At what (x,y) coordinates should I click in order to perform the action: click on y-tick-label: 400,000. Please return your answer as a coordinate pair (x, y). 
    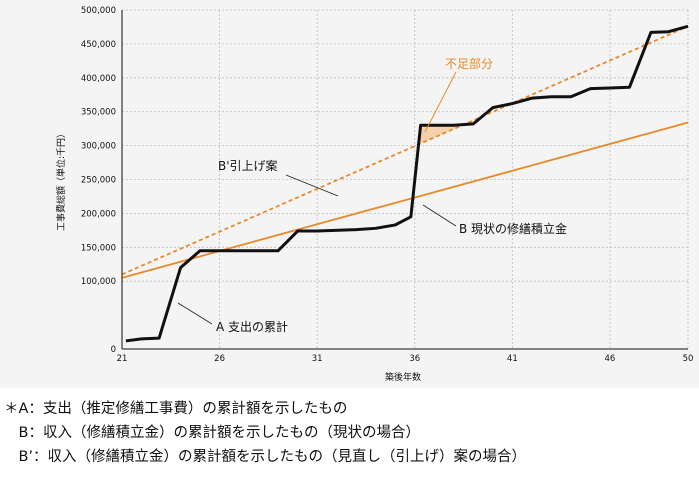
    Looking at the image, I should click on (98, 79).